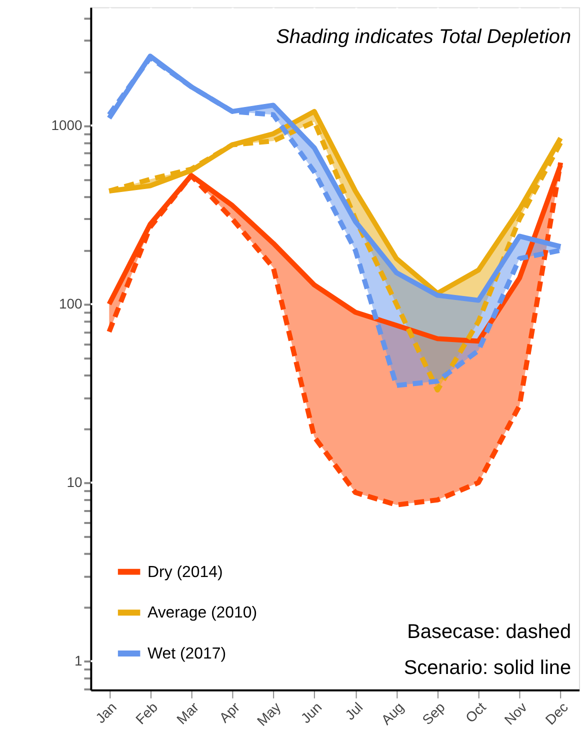 This screenshot has height=753, width=588. I want to click on y-tick-label: 100, so click(70, 304).